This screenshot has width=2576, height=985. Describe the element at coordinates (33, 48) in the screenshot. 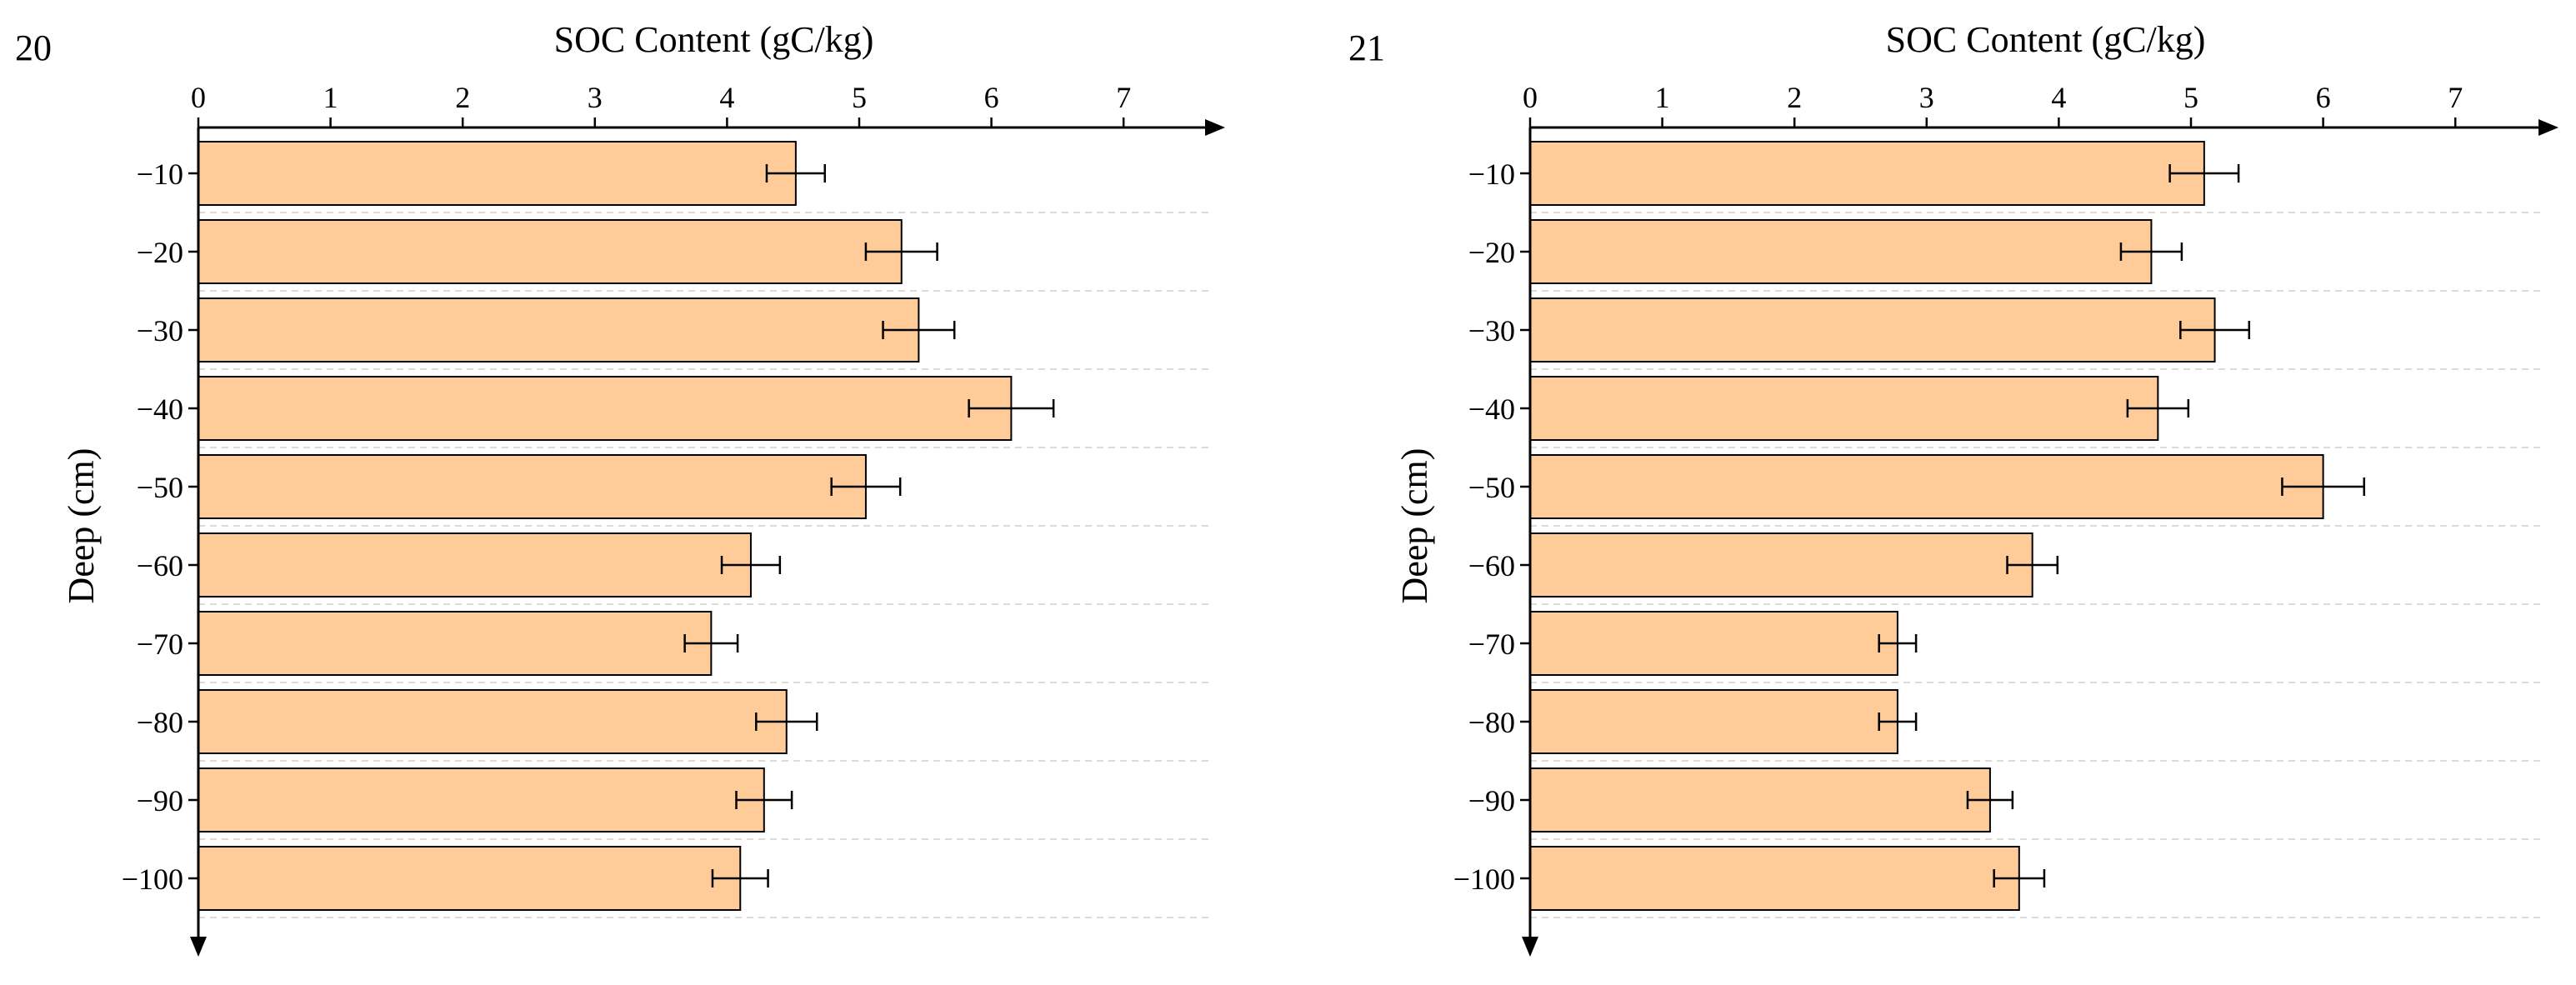

I see `panel-label: 20` at that location.